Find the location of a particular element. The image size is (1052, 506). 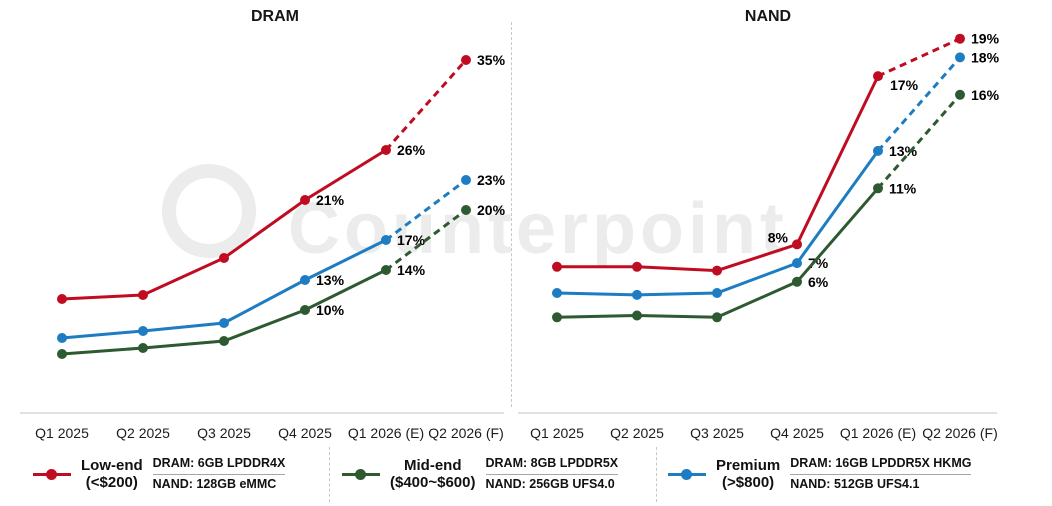

data-point-label: 8% is located at coordinates (778, 237).